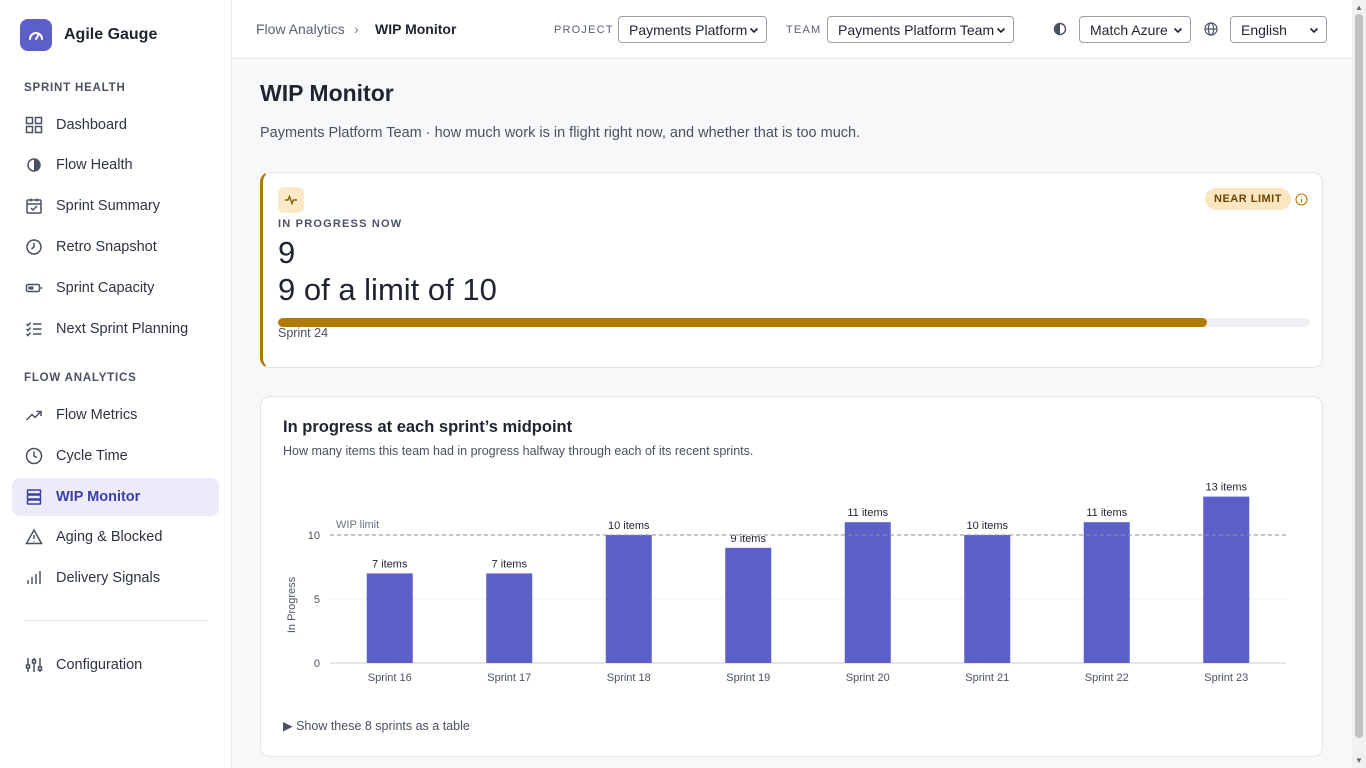 This screenshot has width=1366, height=768. Describe the element at coordinates (108, 578) in the screenshot. I see `sidebar-item-label: Delivery Signals` at that location.